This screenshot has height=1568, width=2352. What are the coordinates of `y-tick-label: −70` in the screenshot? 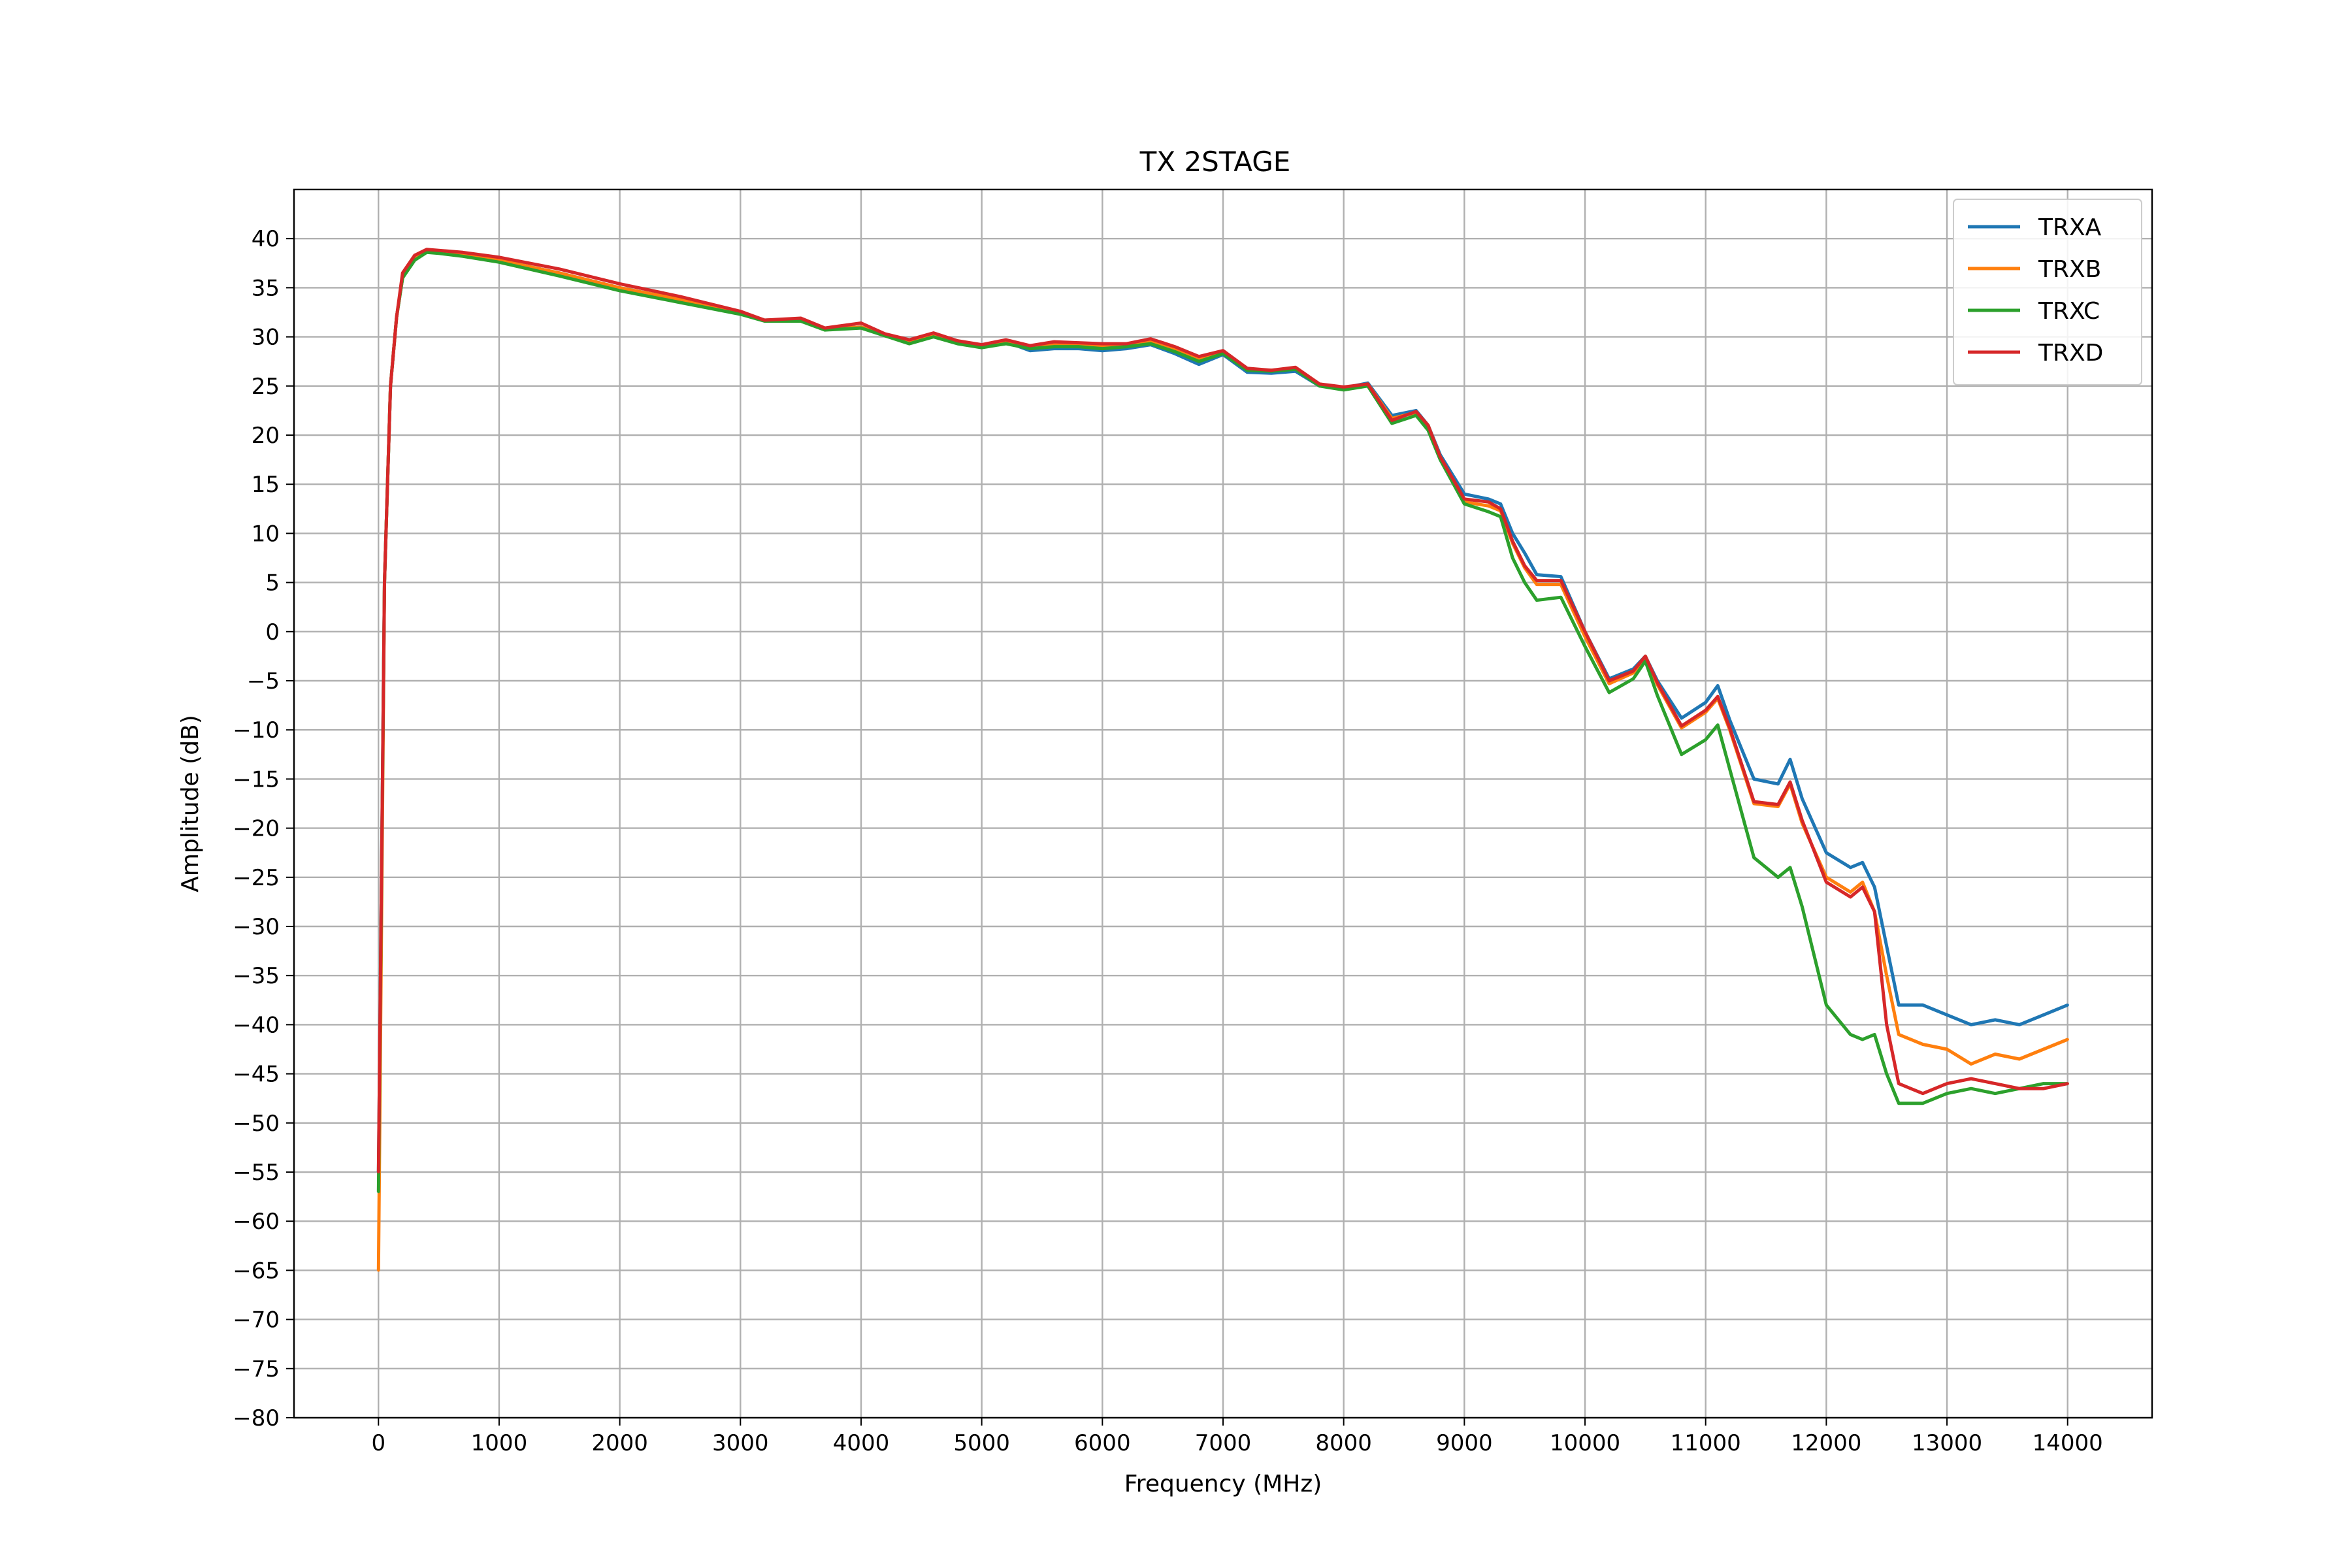 It's located at (256, 1320).